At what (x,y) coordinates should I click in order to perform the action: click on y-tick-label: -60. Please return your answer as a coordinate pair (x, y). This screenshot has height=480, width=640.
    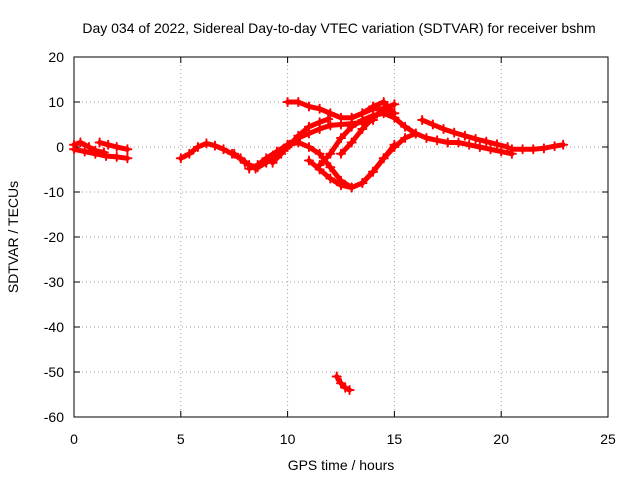
    Looking at the image, I should click on (54, 417).